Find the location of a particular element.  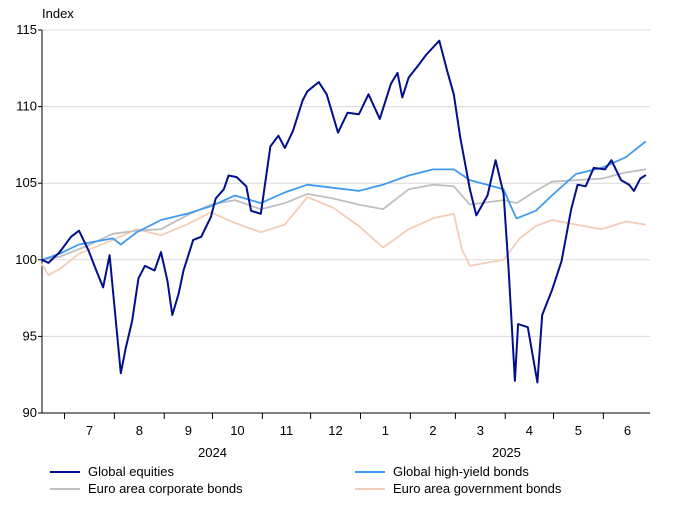

legend-label: Euro area government bonds is located at coordinates (477, 488).